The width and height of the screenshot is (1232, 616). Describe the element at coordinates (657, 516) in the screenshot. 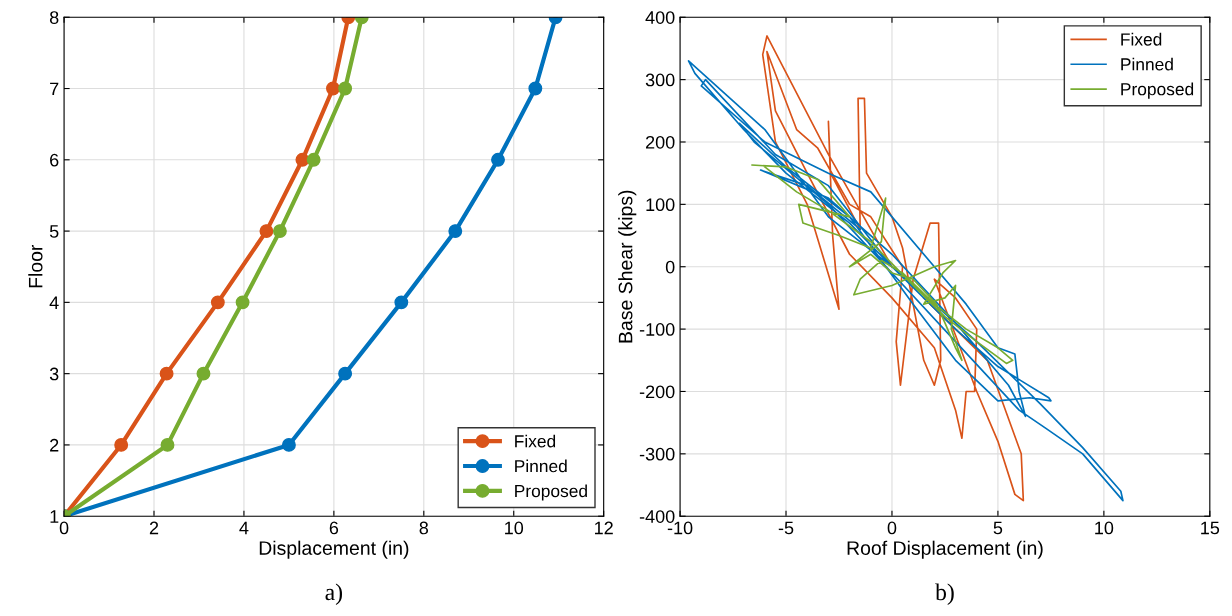

I see `y-tick-label: -400` at that location.